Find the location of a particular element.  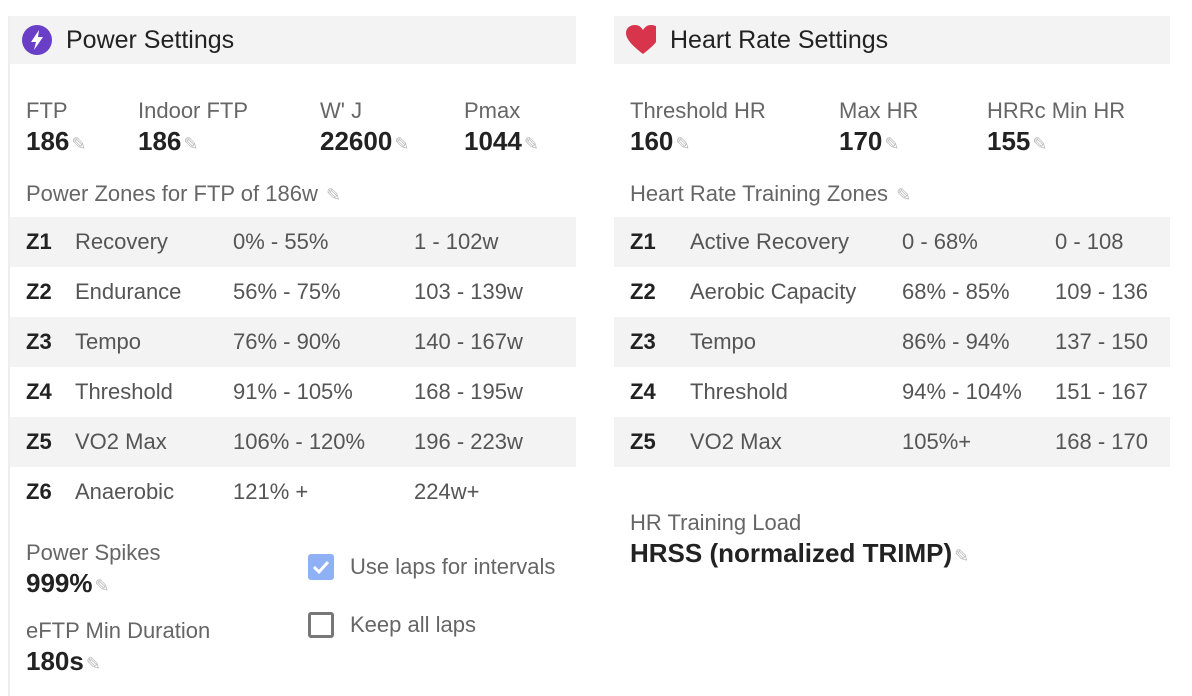

field-label: Max HR is located at coordinates (879, 110).